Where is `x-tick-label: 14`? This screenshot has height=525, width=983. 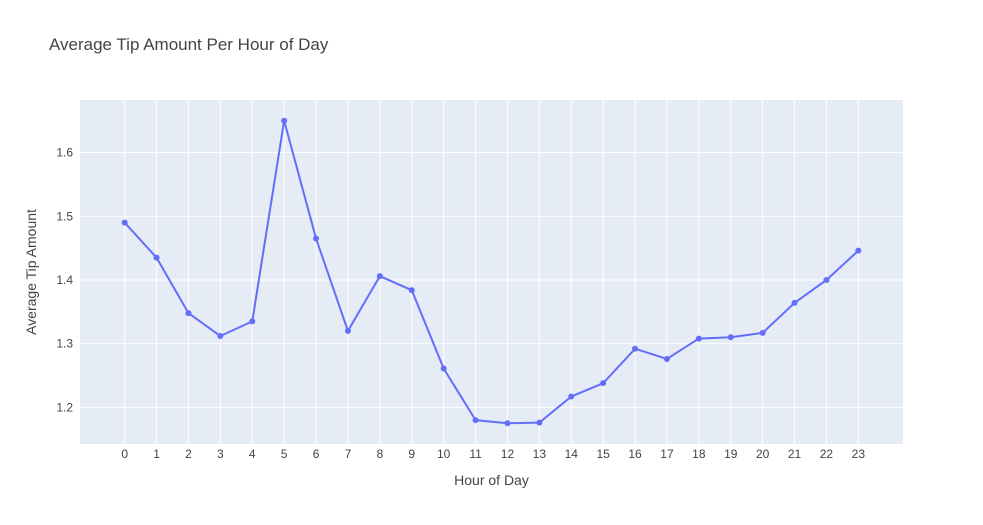
x-tick-label: 14 is located at coordinates (572, 454).